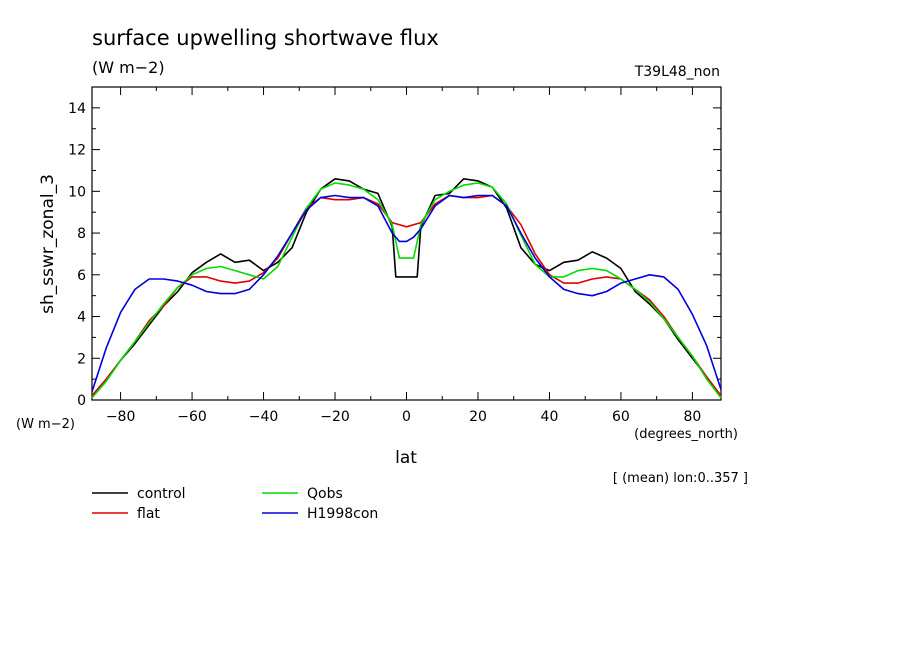 This screenshot has height=654, width=904. Describe the element at coordinates (161, 494) in the screenshot. I see `legend-label-control: control` at that location.